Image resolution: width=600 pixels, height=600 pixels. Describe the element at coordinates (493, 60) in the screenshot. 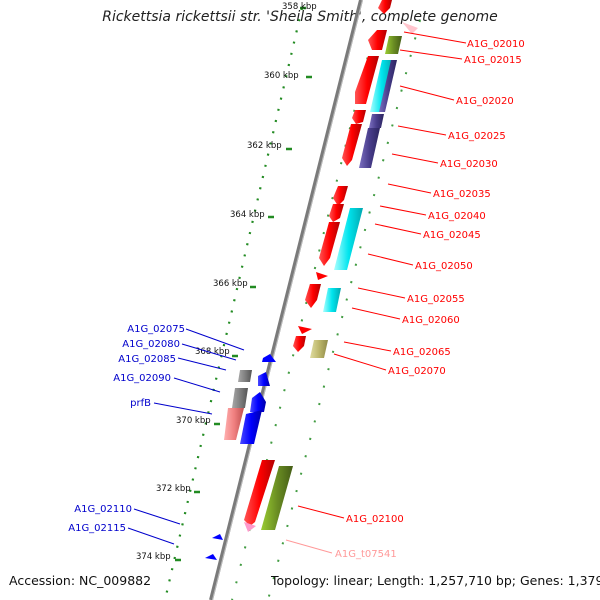

I see `label-a1g-02015: A1G_02015` at that location.